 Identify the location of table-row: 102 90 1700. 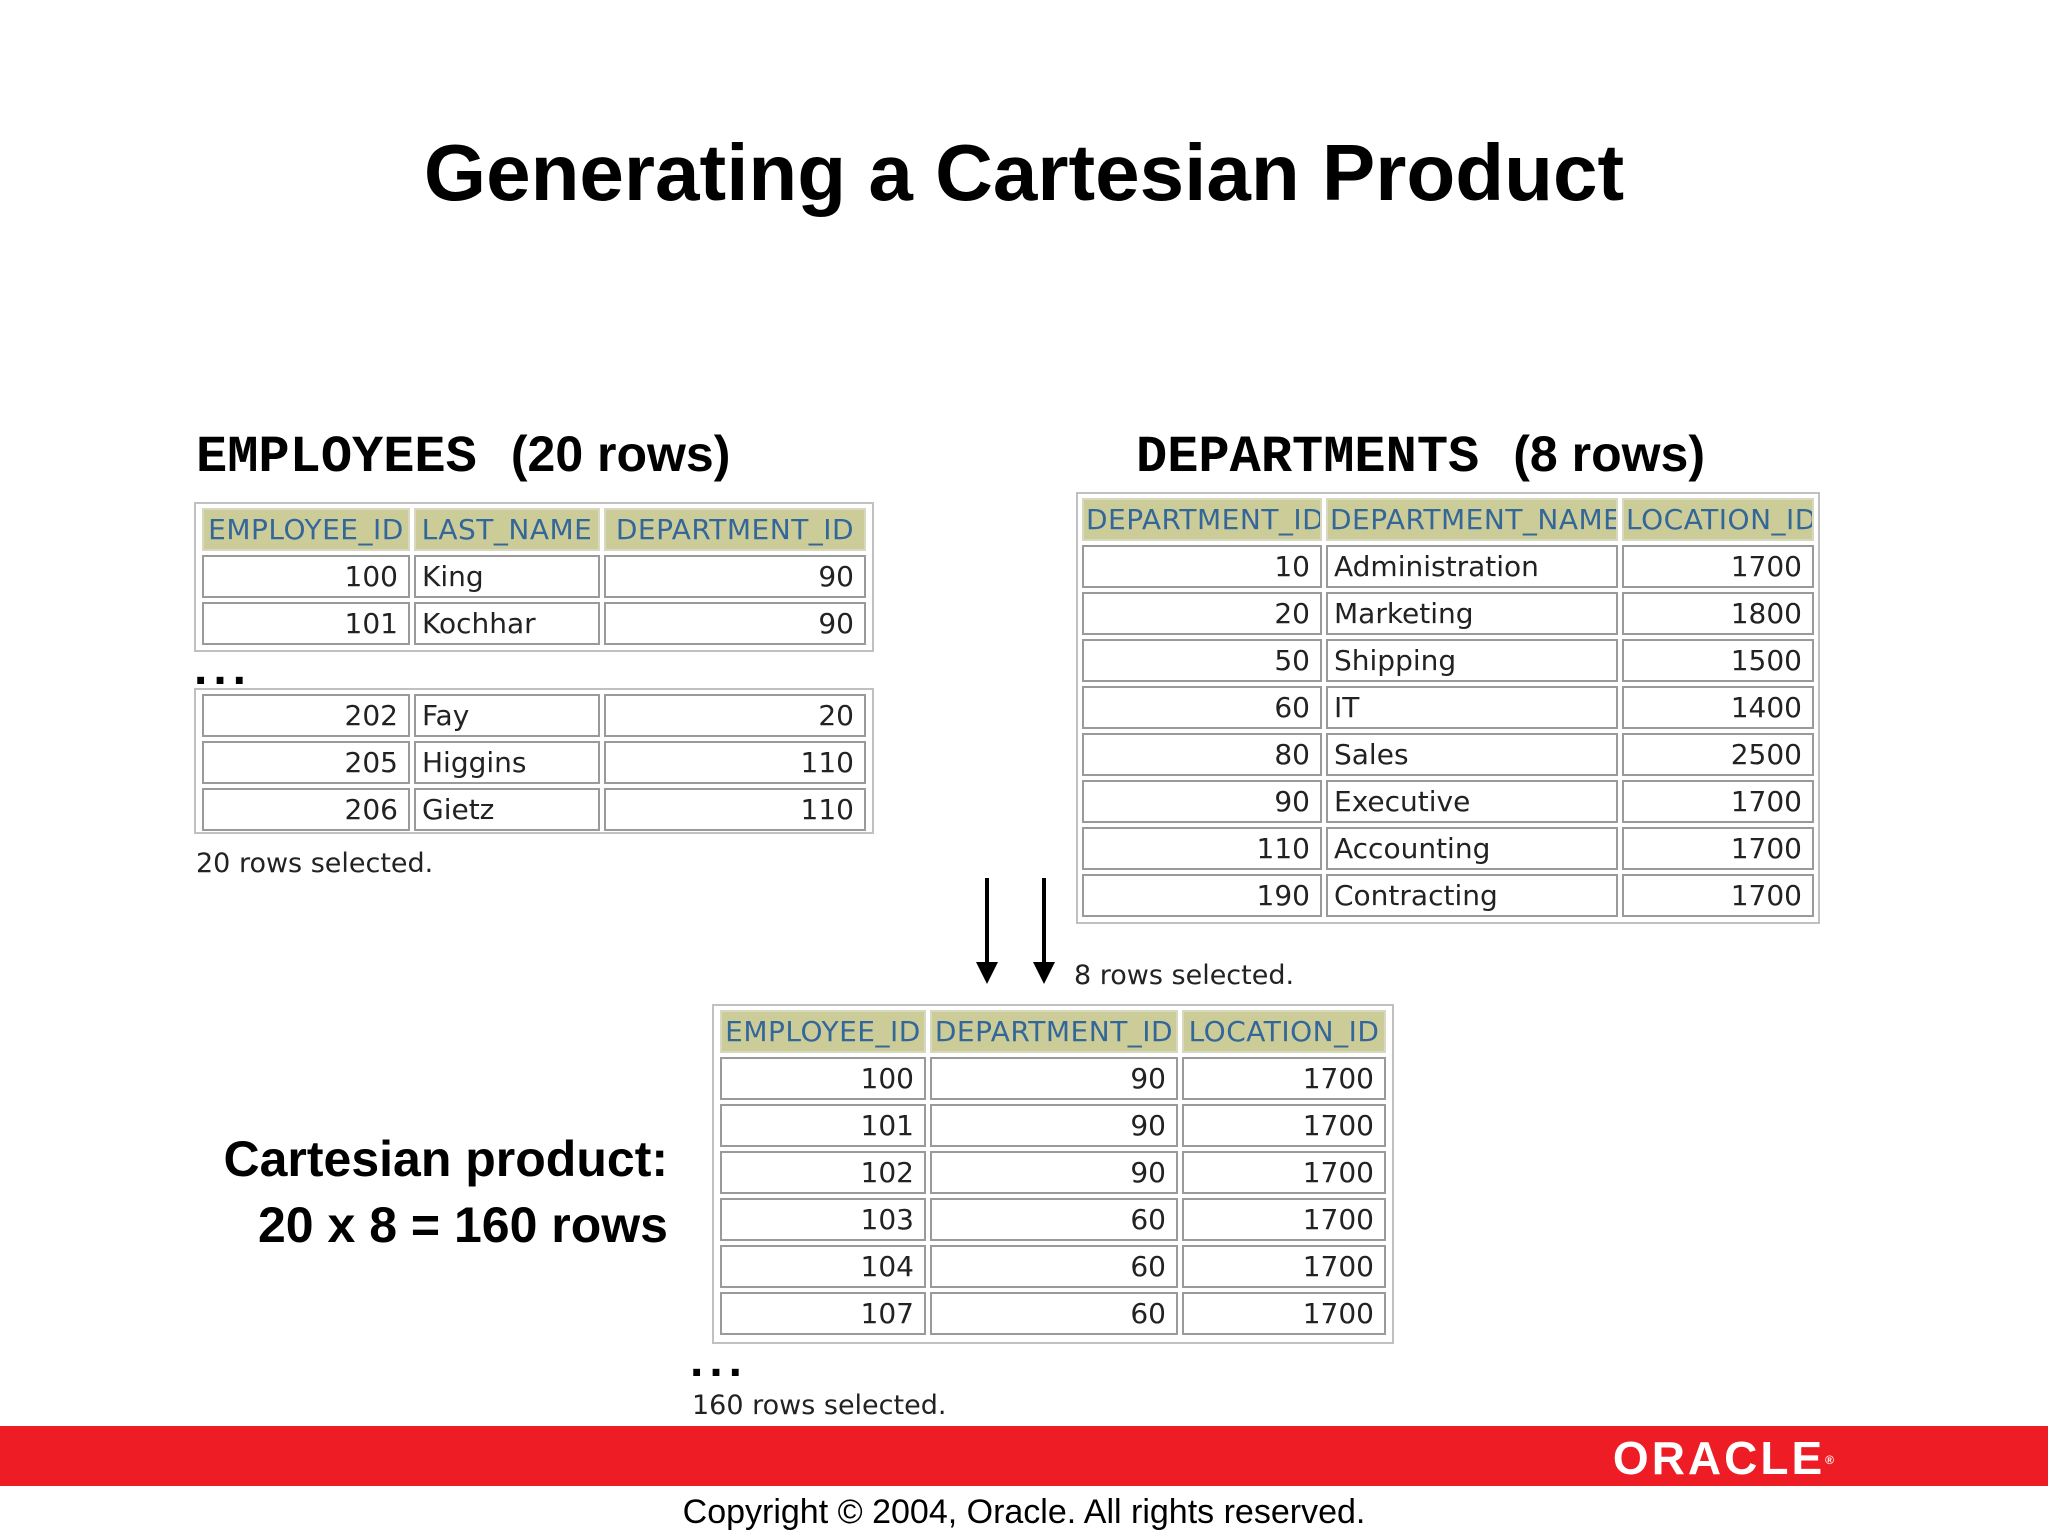
(1053, 1174).